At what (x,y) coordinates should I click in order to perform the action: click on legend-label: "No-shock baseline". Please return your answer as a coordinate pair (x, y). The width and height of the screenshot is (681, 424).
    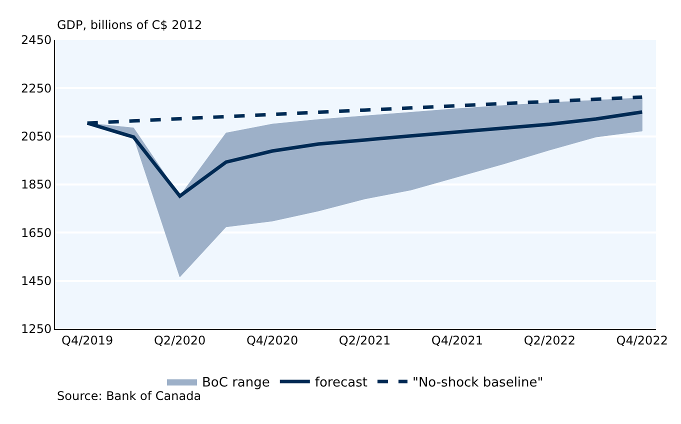
    Looking at the image, I should click on (478, 383).